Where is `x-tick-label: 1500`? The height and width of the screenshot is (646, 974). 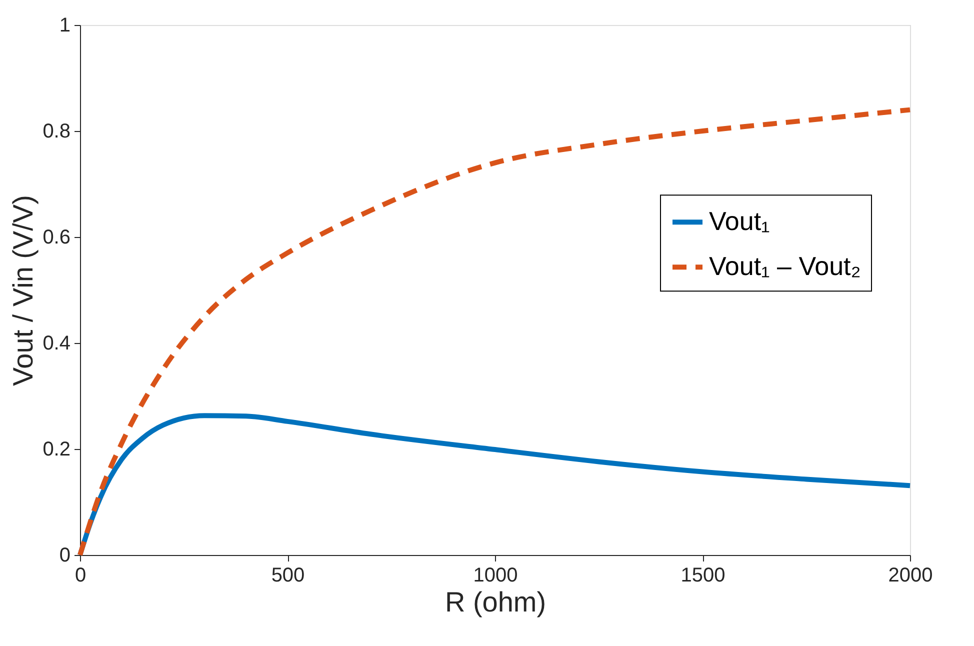 x-tick-label: 1500 is located at coordinates (703, 575).